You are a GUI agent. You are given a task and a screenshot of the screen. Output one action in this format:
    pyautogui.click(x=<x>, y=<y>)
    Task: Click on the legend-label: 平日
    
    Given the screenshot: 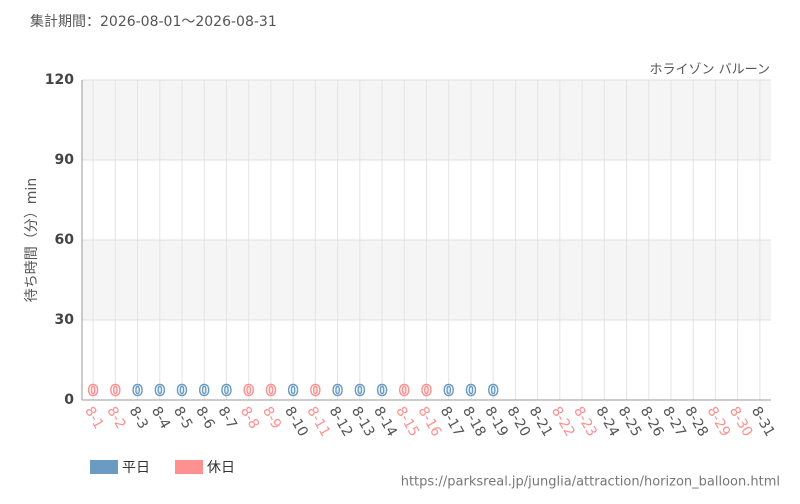 What is the action you would take?
    pyautogui.click(x=136, y=468)
    